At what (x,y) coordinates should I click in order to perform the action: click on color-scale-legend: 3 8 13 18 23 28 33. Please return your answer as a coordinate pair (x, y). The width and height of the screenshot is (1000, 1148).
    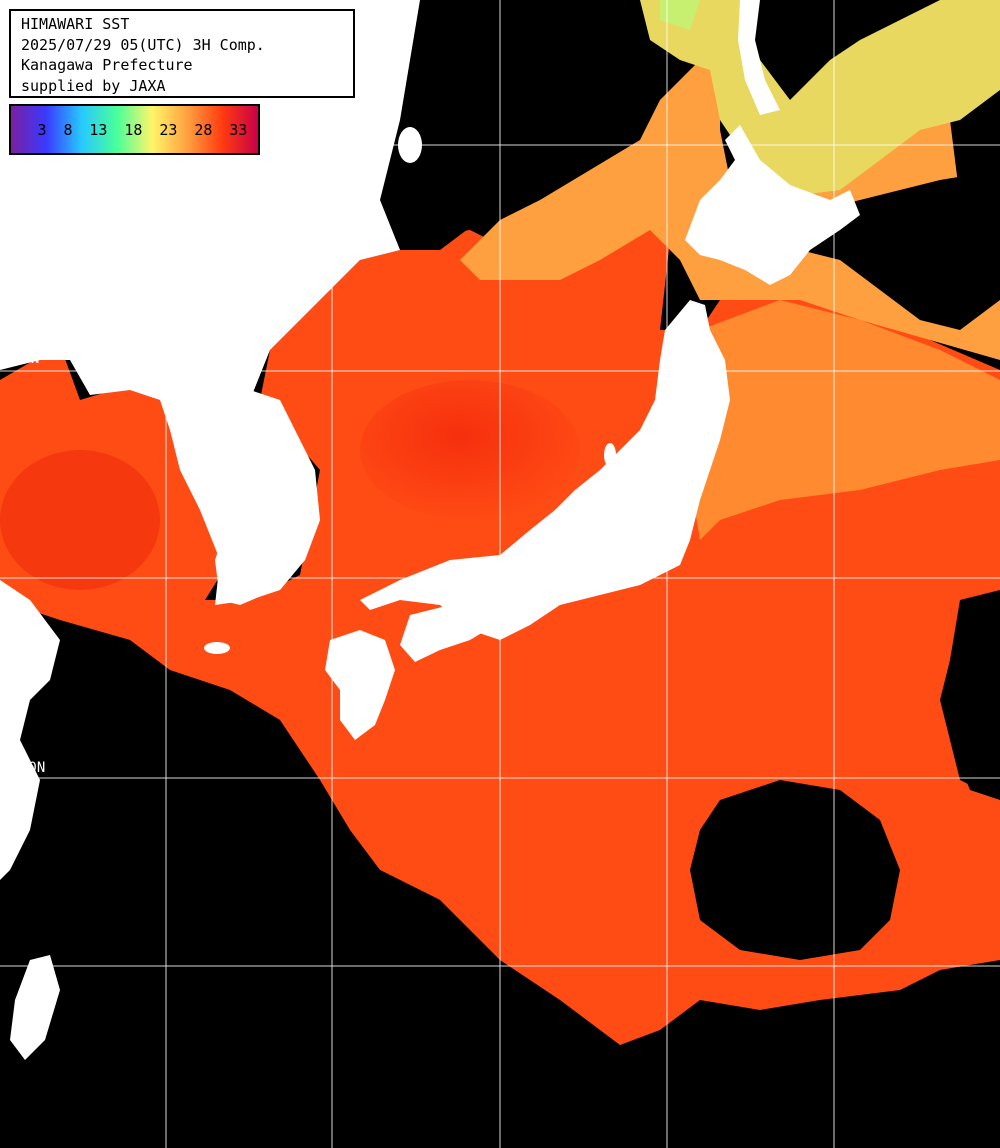
    Looking at the image, I should click on (134, 129).